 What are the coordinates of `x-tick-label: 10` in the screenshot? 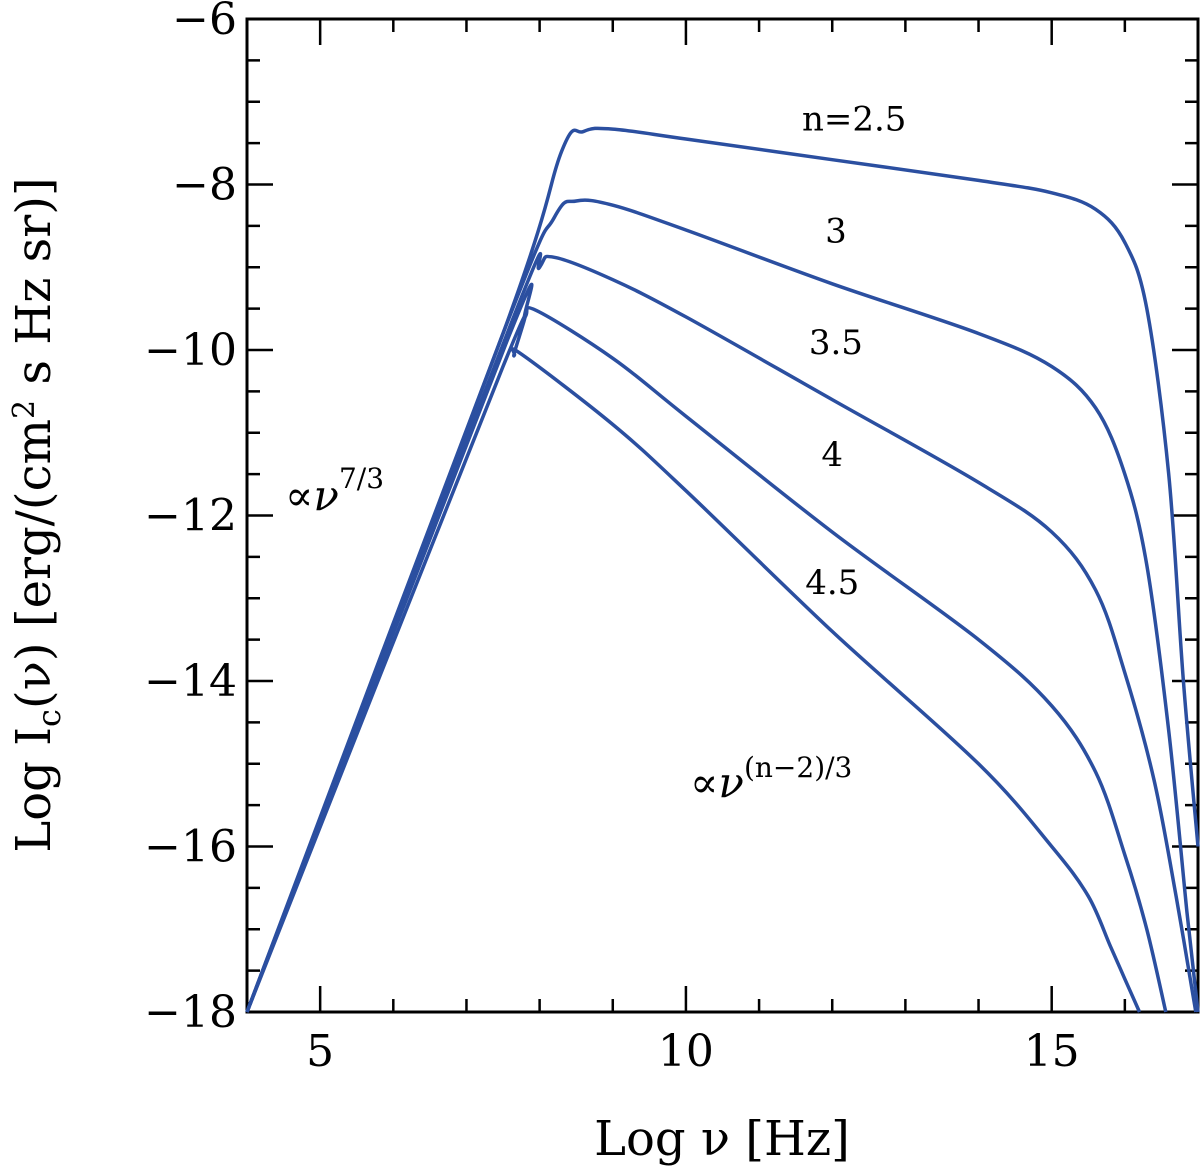 It's located at (686, 1051).